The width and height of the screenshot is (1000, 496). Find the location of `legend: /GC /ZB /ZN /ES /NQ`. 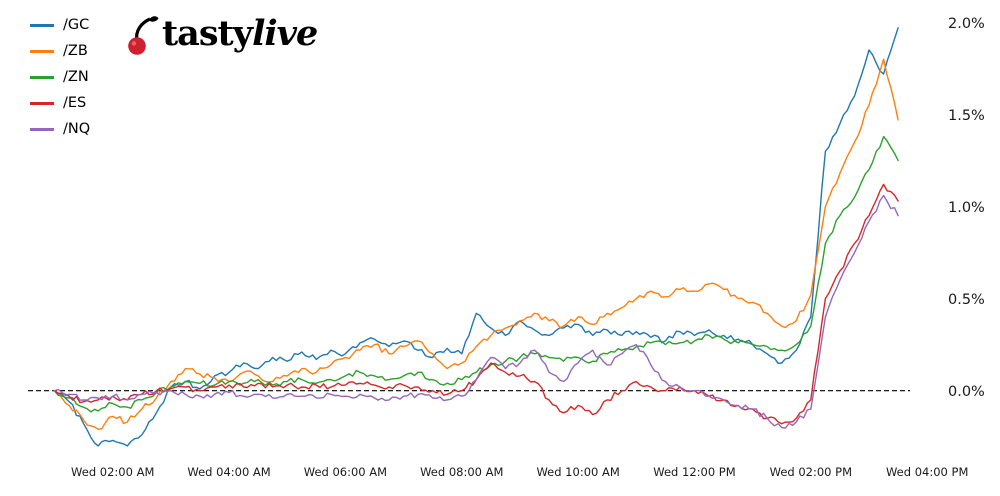

legend: /GC /ZB /ZN /ES /NQ is located at coordinates (60, 77).